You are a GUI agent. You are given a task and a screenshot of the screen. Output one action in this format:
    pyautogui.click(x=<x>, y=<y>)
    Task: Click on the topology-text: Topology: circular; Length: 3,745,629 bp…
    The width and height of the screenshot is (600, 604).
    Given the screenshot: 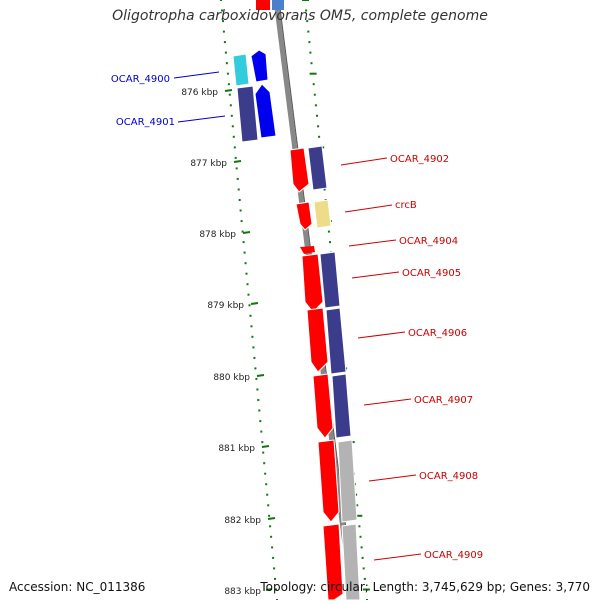 What is the action you would take?
    pyautogui.click(x=425, y=587)
    